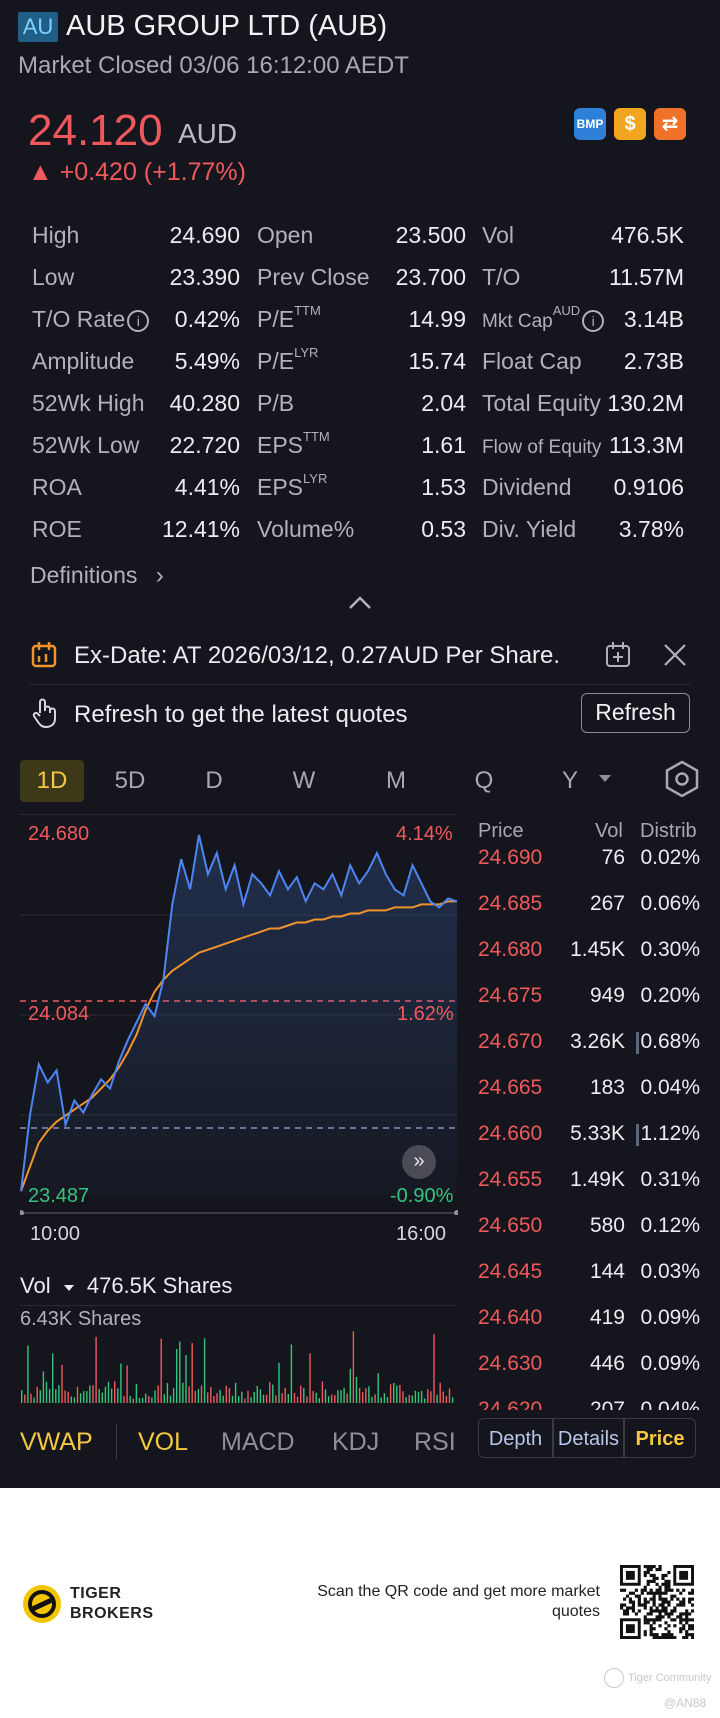 The height and width of the screenshot is (1718, 720). I want to click on dollar-badge: $, so click(630, 124).